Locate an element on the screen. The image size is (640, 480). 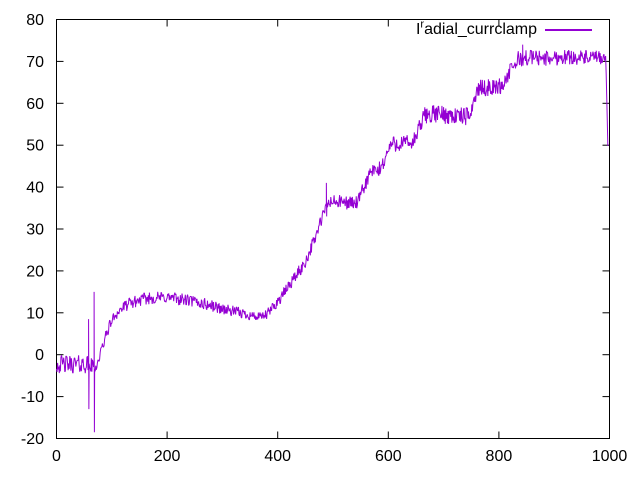
legend-label-prefix: I is located at coordinates (418, 29).